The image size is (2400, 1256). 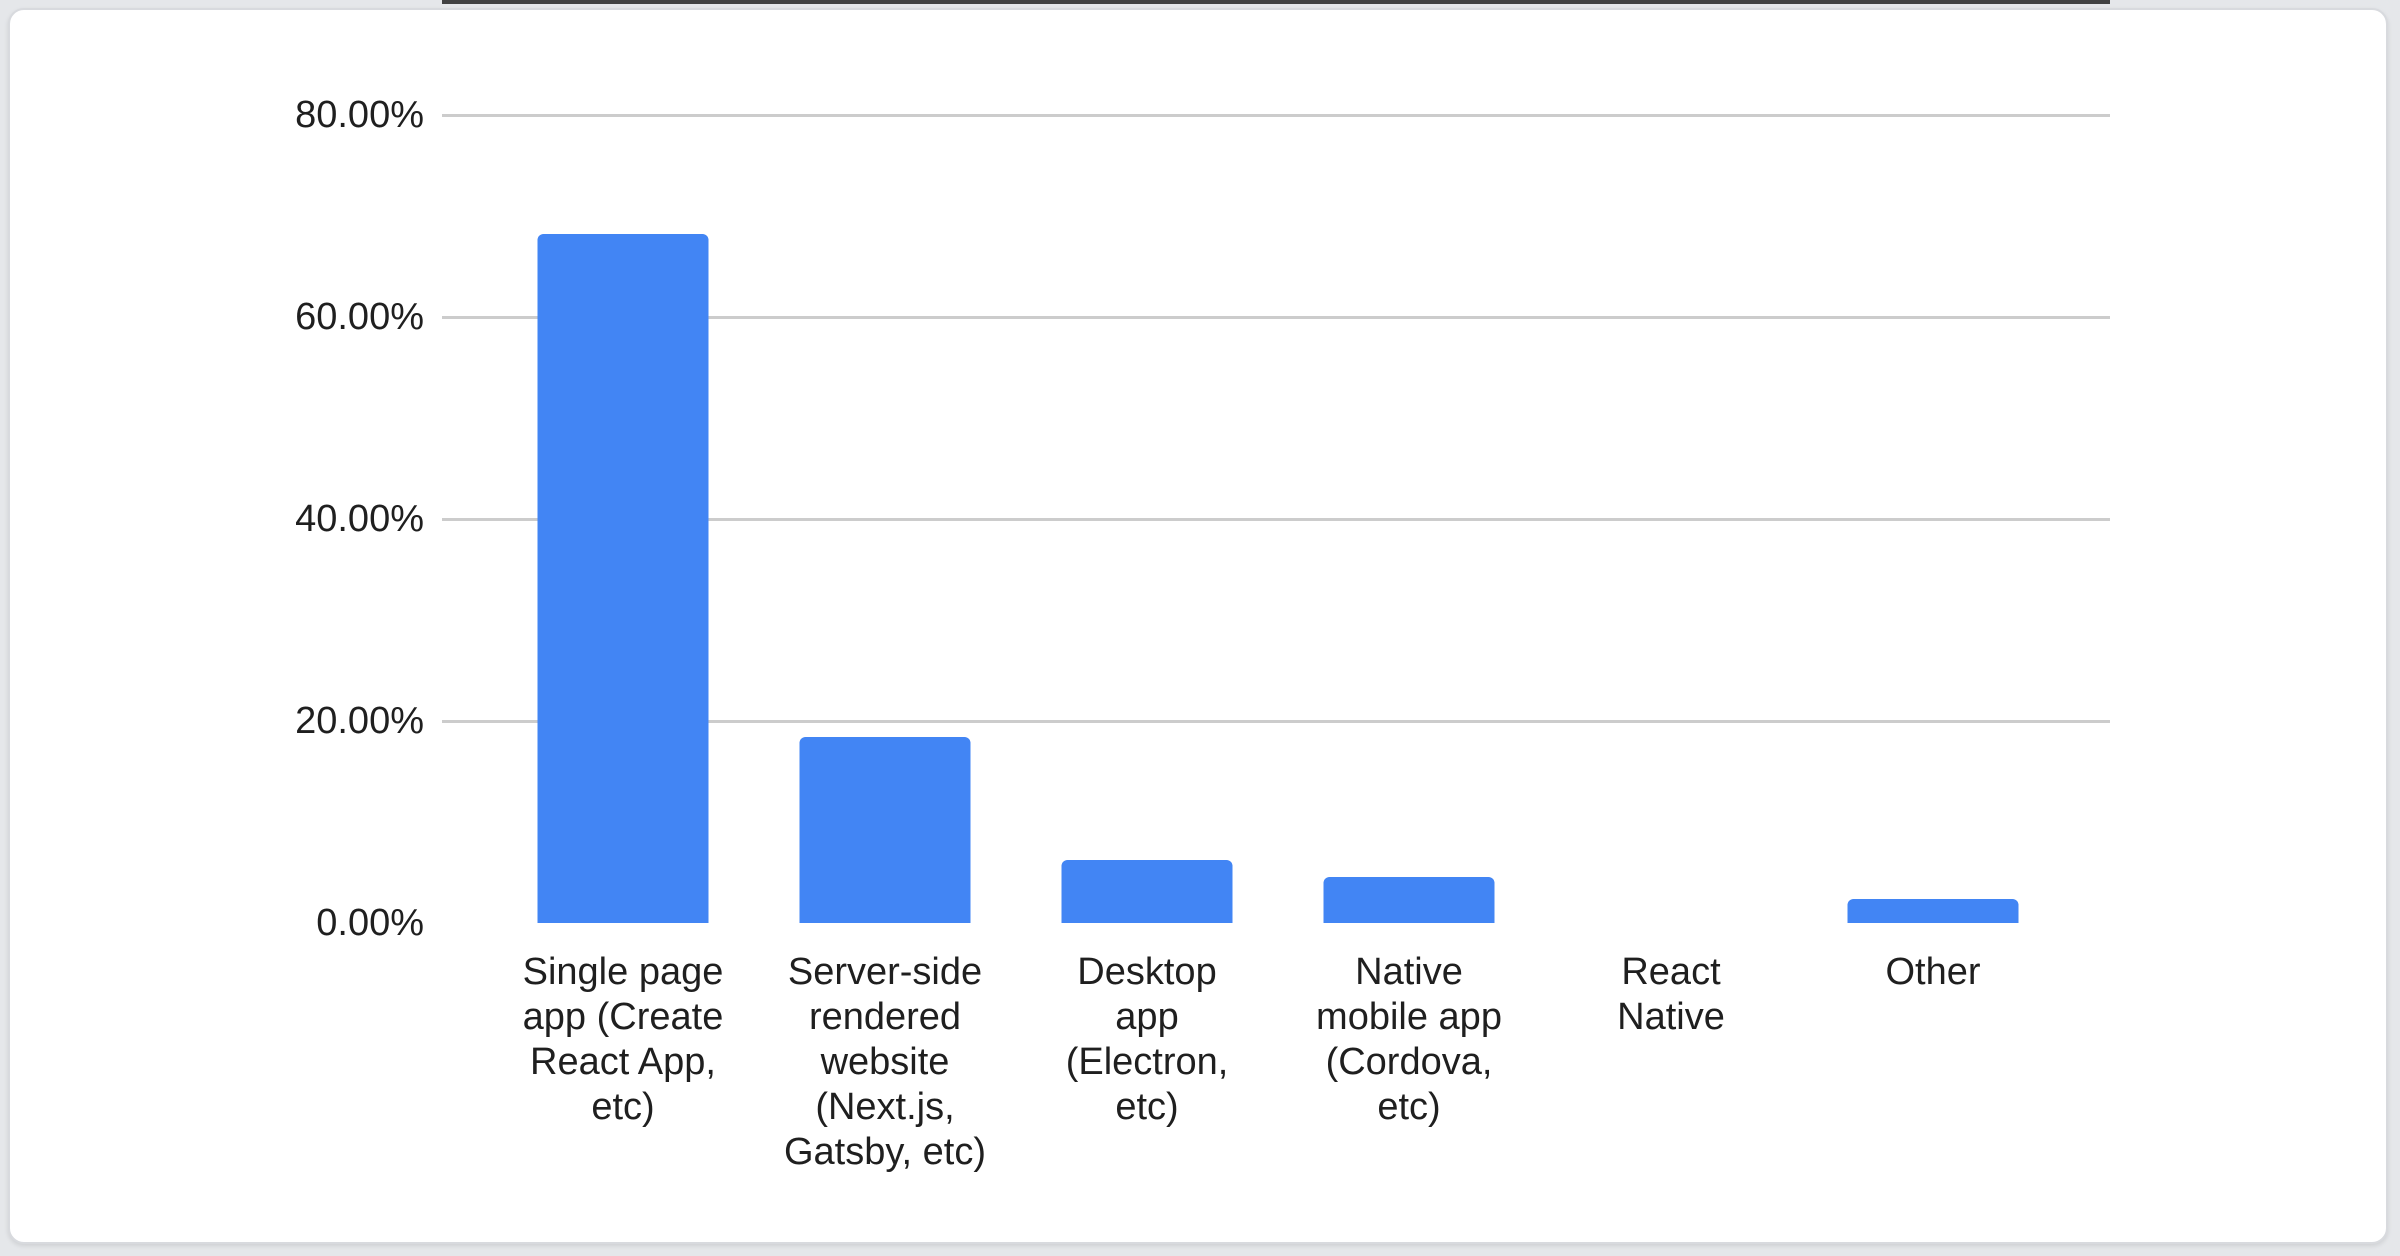 What do you see at coordinates (1933, 972) in the screenshot?
I see `category-label: Other` at bounding box center [1933, 972].